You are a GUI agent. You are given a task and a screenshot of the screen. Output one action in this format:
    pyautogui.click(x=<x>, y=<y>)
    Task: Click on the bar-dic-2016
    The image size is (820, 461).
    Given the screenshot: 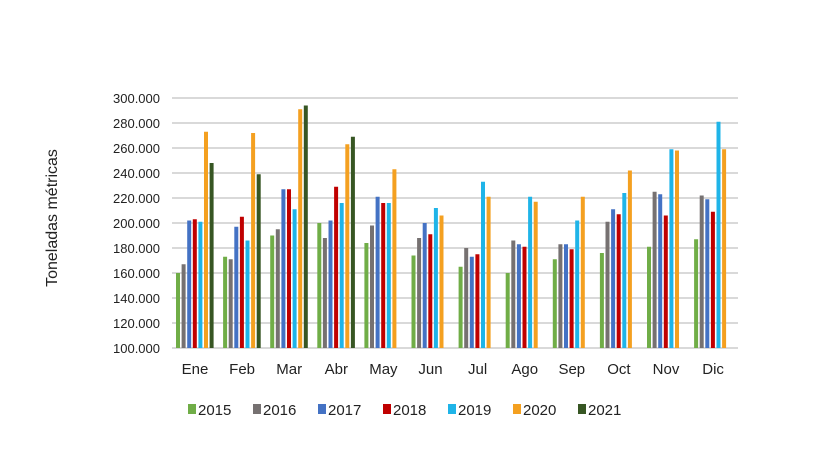 What is the action you would take?
    pyautogui.click(x=701, y=271)
    